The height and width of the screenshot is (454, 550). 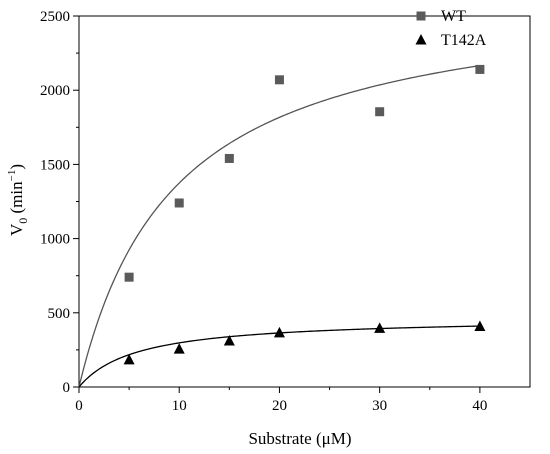 I want to click on x-tick-label: 20, so click(x=279, y=406).